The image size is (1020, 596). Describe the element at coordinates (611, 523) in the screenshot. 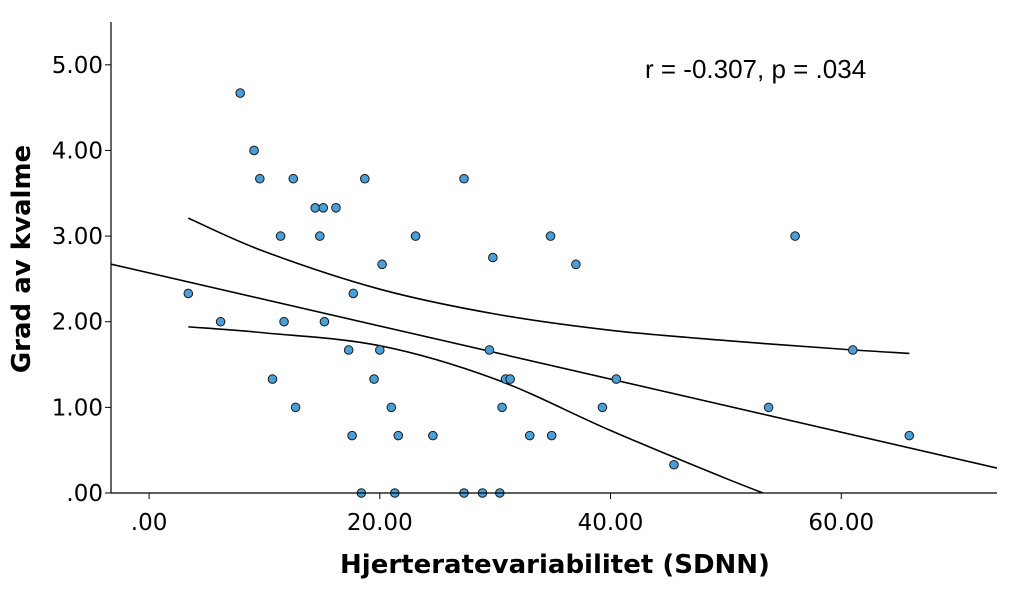

I see `x-tick-label: 40.00` at that location.